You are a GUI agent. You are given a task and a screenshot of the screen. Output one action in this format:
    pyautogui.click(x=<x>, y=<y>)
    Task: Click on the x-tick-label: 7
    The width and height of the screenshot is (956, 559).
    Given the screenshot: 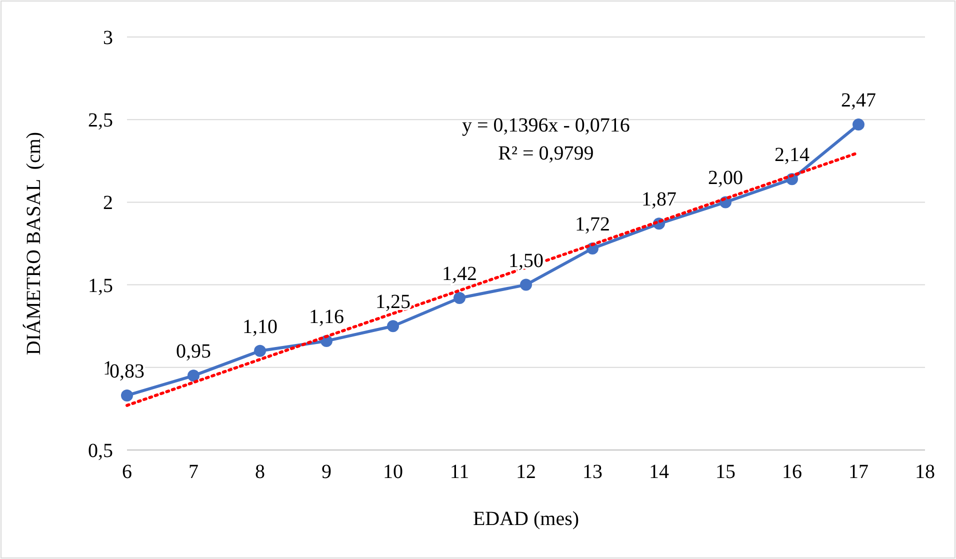 What is the action you would take?
    pyautogui.click(x=193, y=472)
    